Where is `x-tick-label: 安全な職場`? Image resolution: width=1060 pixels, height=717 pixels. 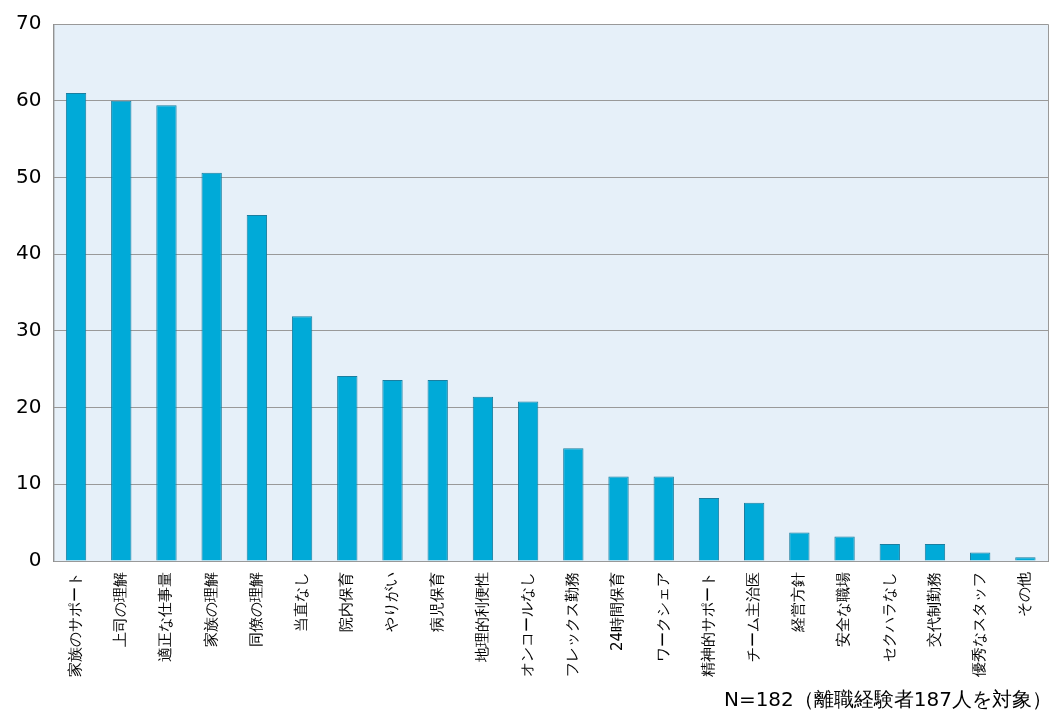 x-tick-label: 安全な職場 is located at coordinates (843, 609).